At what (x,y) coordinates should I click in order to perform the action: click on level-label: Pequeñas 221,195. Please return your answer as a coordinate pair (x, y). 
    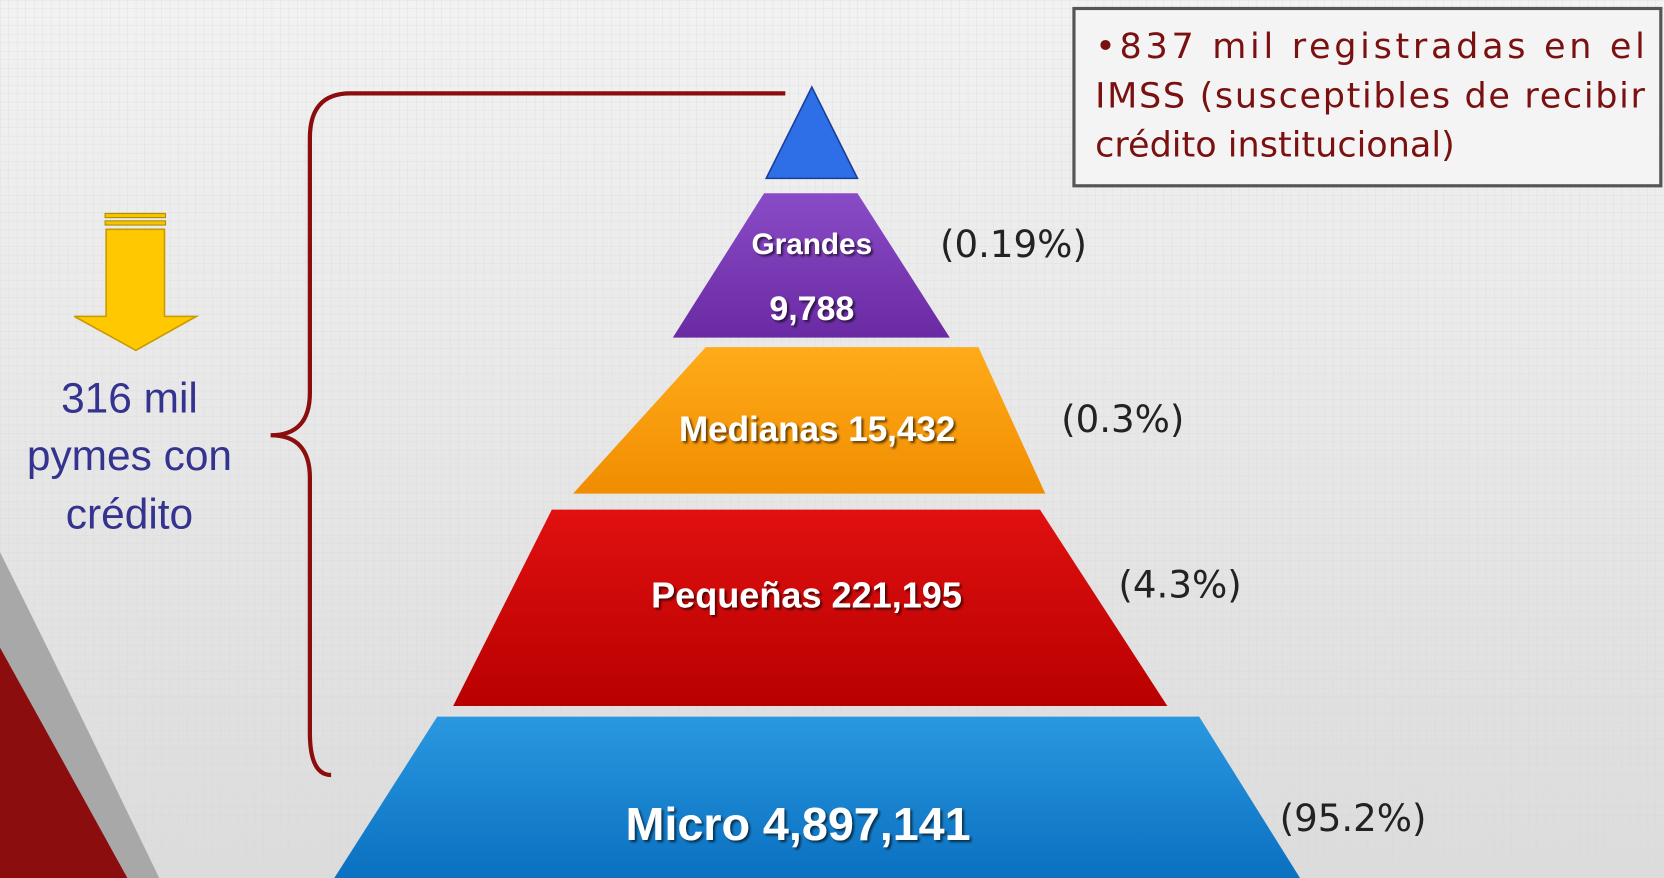
    Looking at the image, I should click on (806, 594).